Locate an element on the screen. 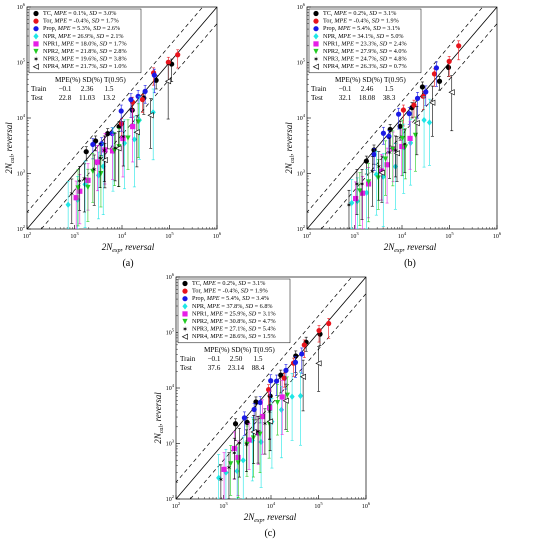  x-tick-label: 10³ is located at coordinates (354, 235).